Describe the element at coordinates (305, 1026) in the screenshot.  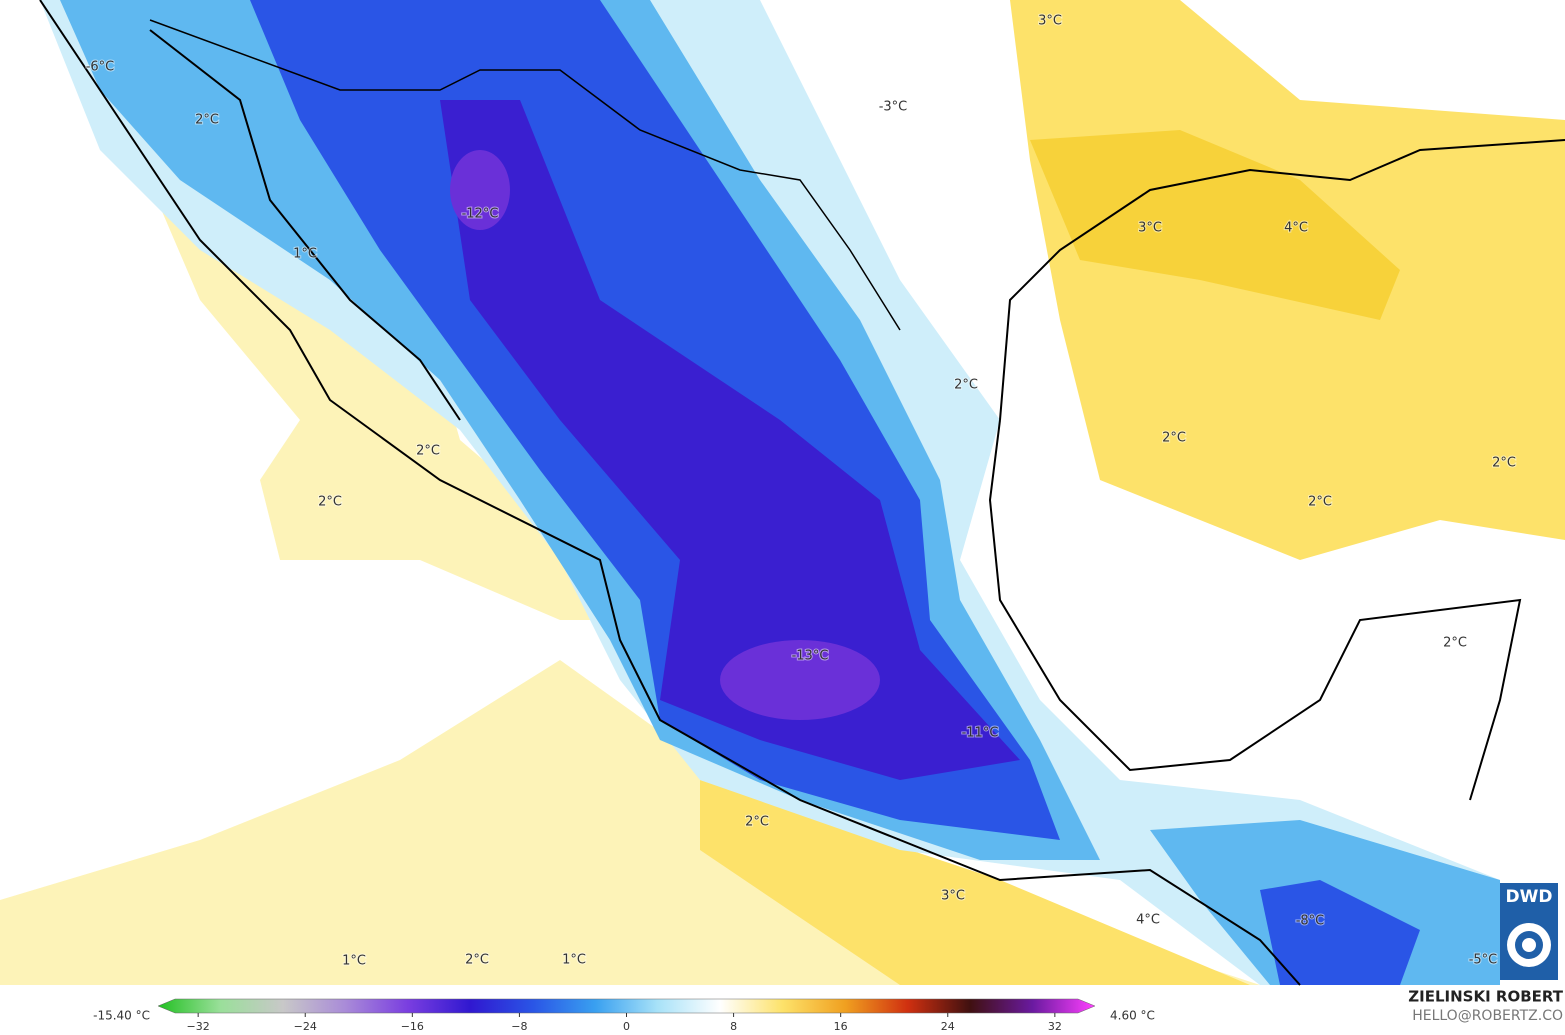
I see `colorbar-tick-label: −24` at that location.